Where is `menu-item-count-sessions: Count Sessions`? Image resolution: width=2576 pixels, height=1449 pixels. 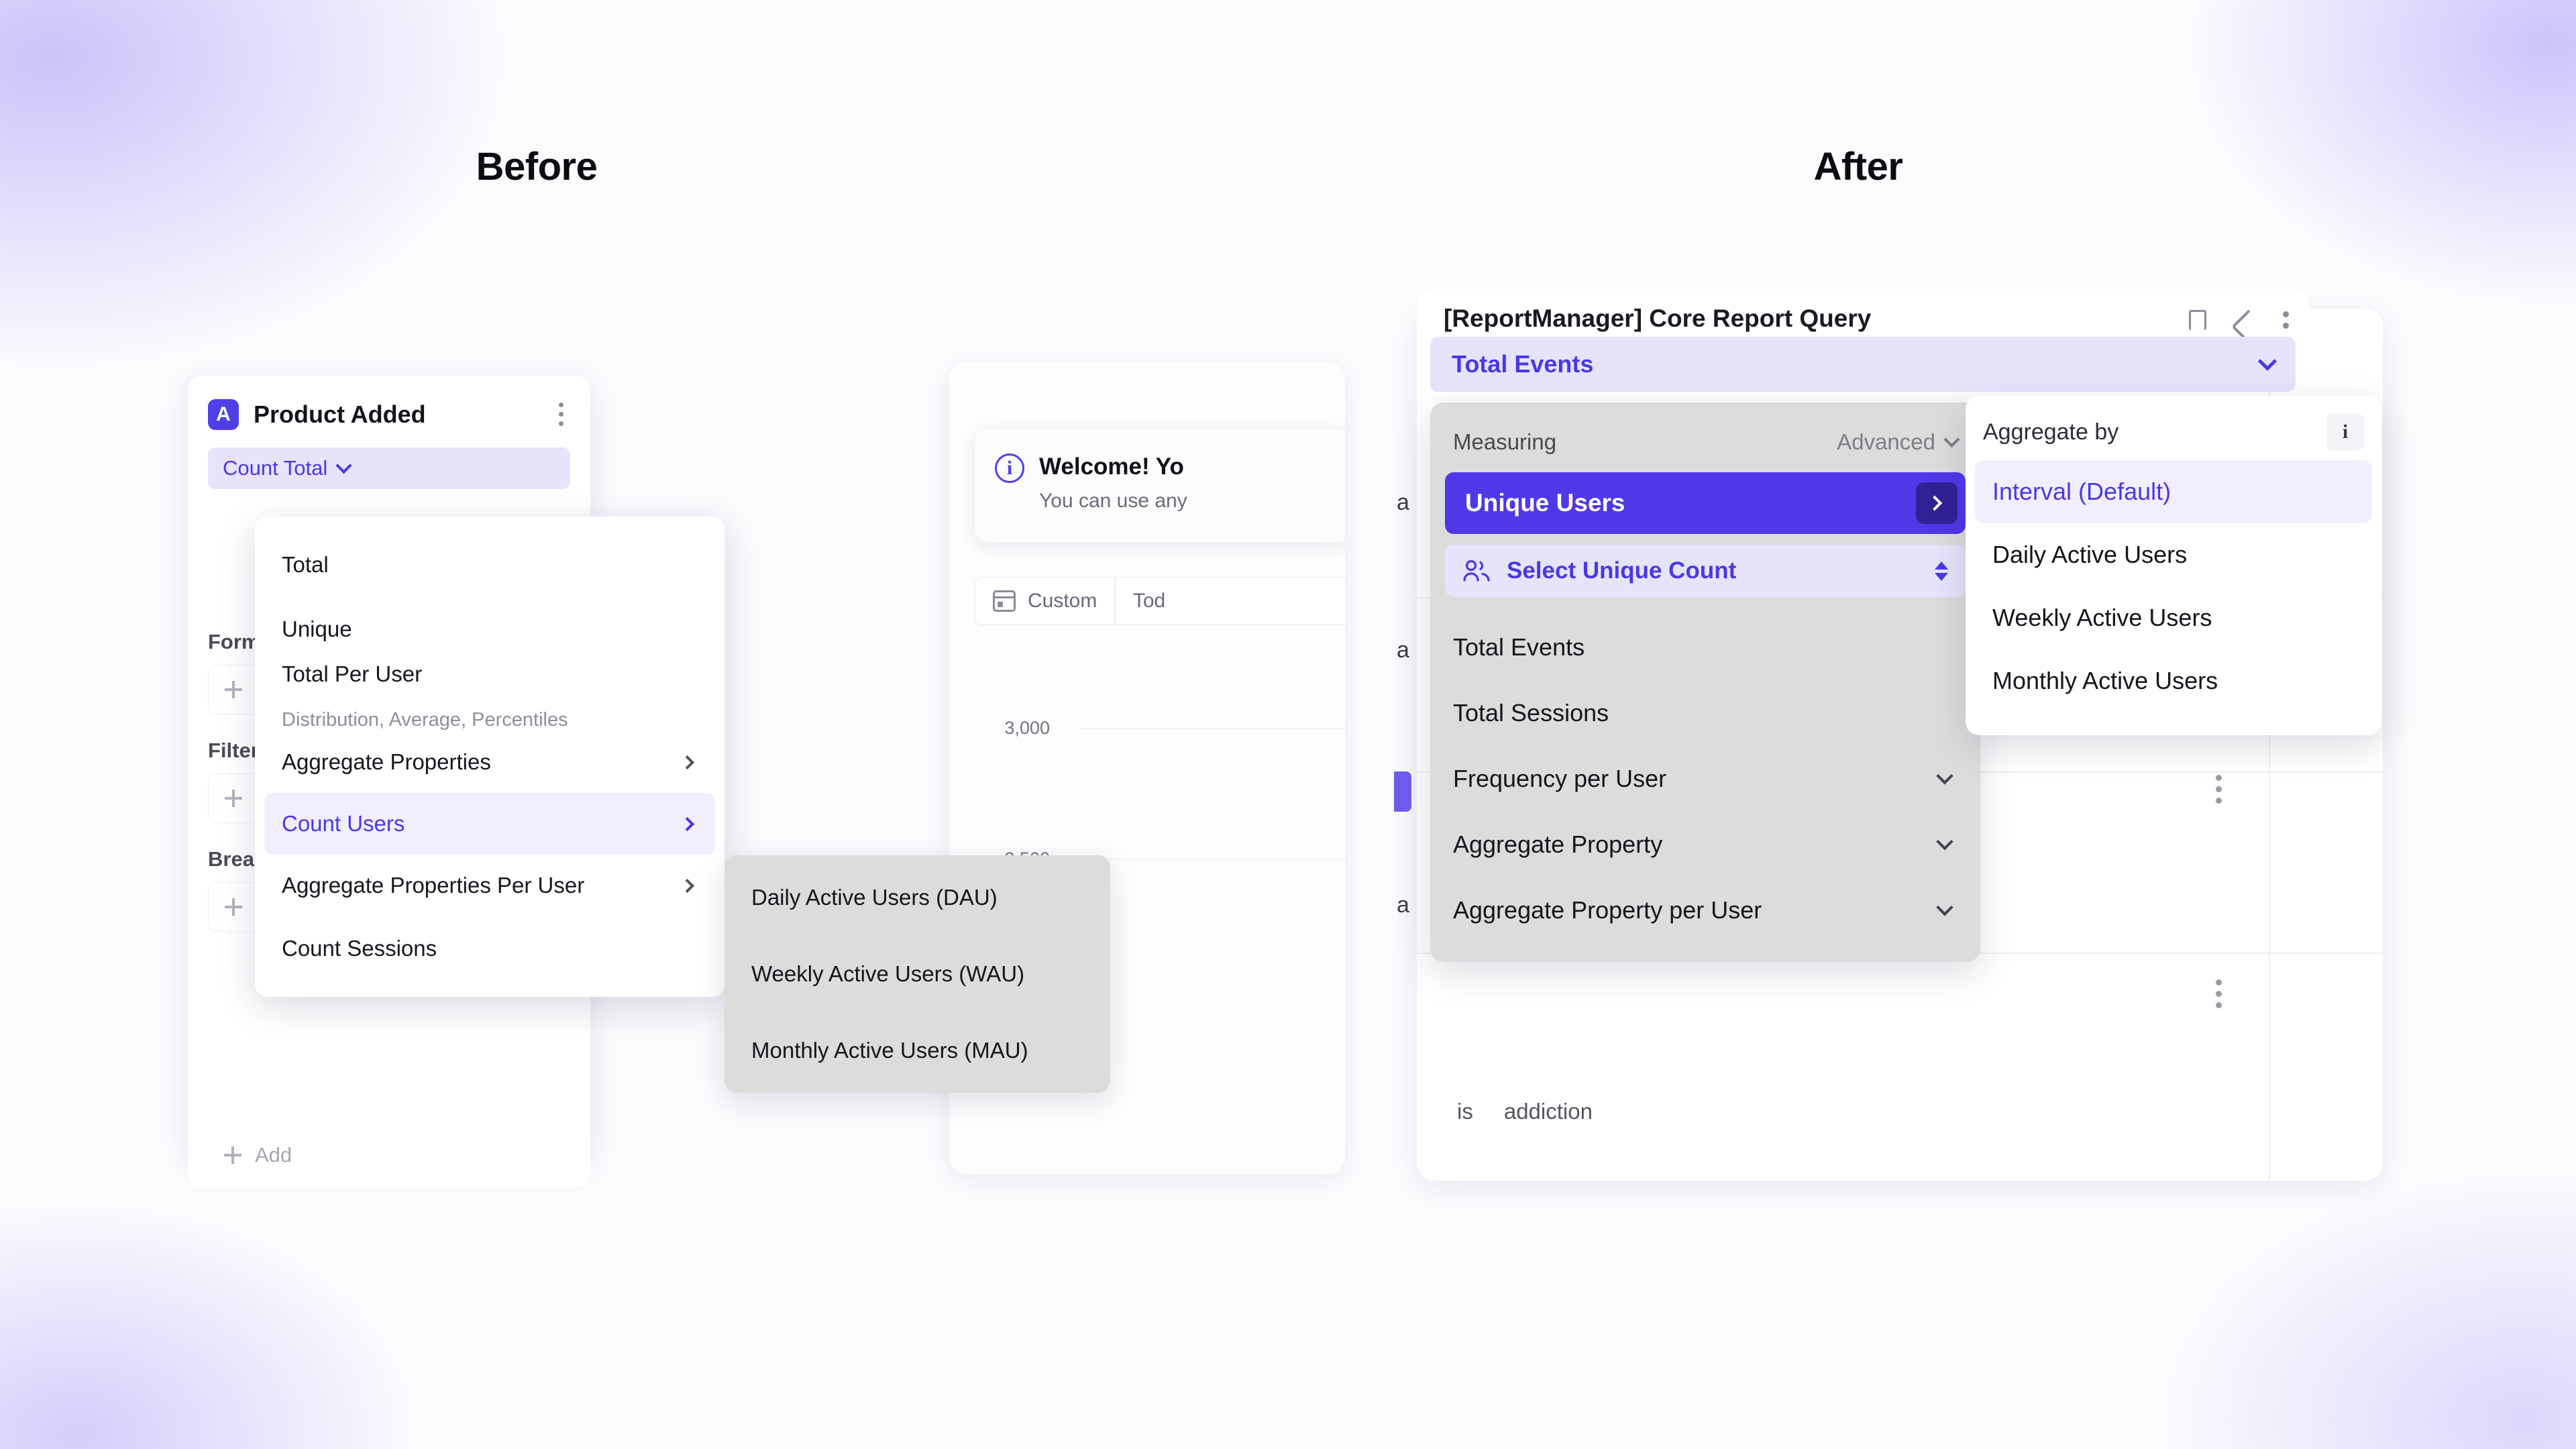 menu-item-count-sessions: Count Sessions is located at coordinates (359, 948).